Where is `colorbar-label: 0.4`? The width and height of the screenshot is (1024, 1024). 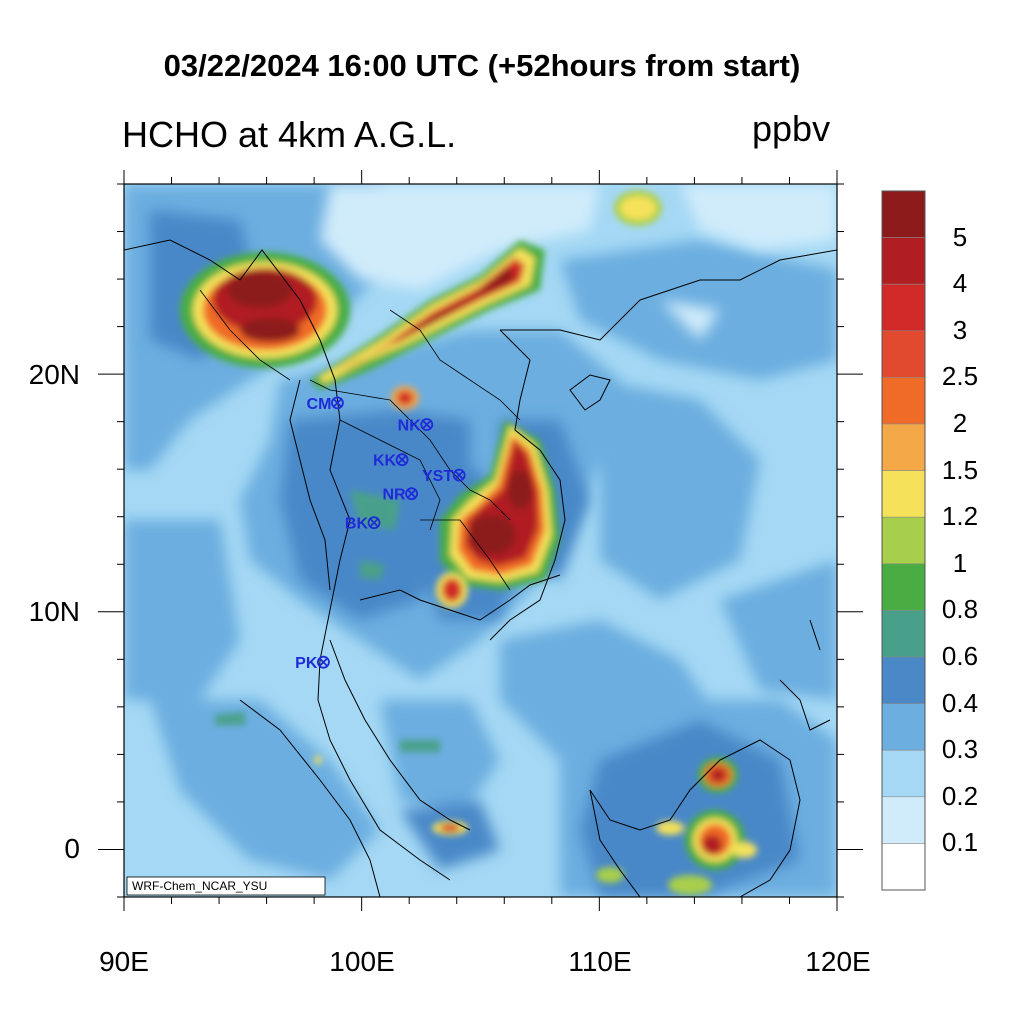 colorbar-label: 0.4 is located at coordinates (960, 702).